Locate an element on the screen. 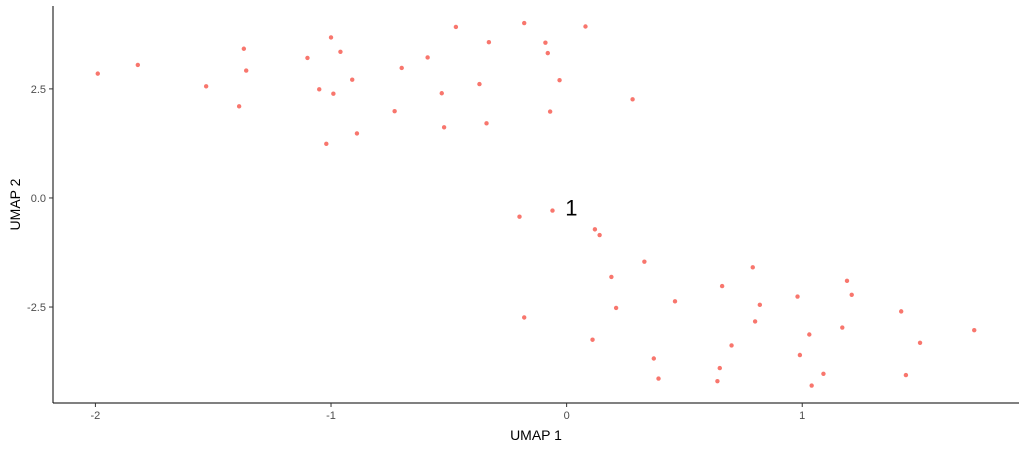  x-axis-title: UMAP 1 is located at coordinates (536, 435).